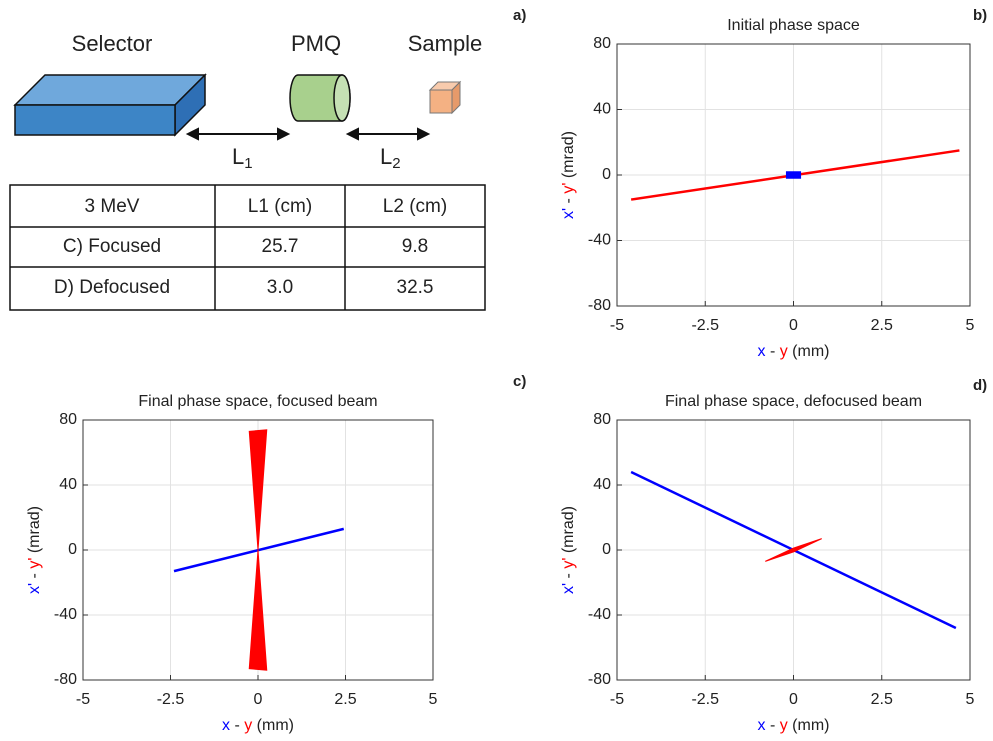 This screenshot has height=741, width=993. Describe the element at coordinates (396, 163) in the screenshot. I see `distance-subscript: 2` at that location.